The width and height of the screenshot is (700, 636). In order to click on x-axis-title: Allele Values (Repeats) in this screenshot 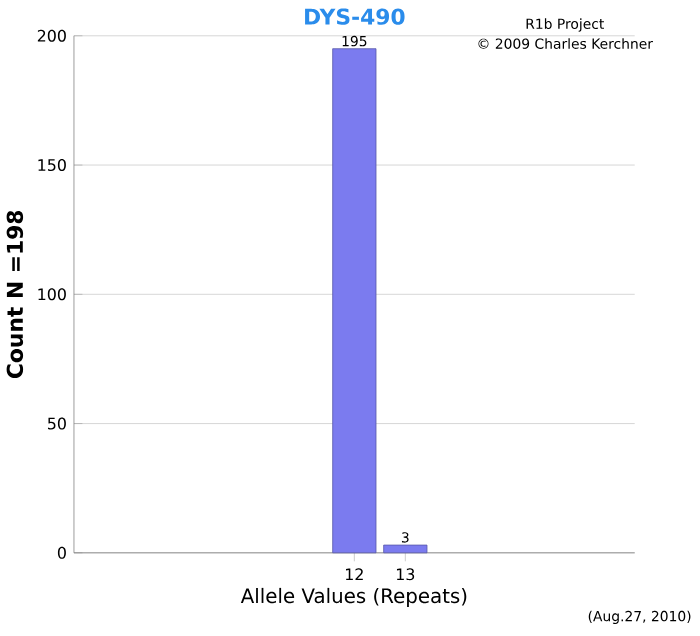, I will do `click(353, 597)`.